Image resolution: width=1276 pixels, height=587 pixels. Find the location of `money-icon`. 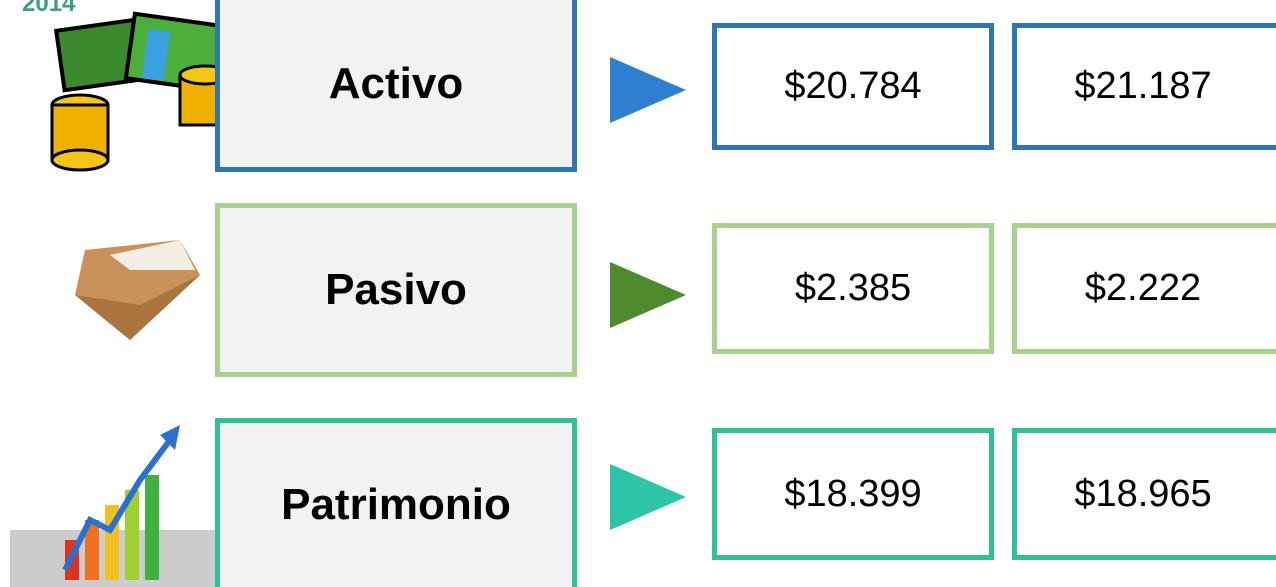

money-icon is located at coordinates (141, 91).